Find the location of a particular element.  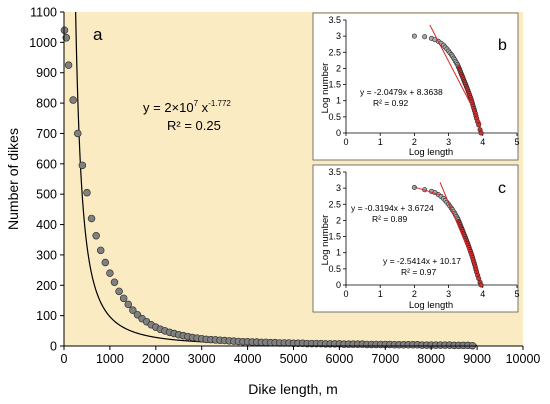

equation-exponent-2: -1.772 is located at coordinates (219, 103).